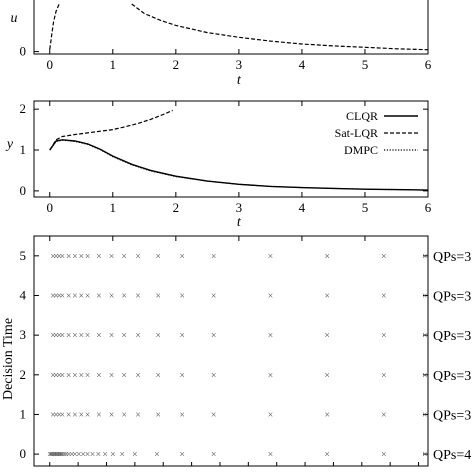 The height and width of the screenshot is (474, 474). I want to click on y-x-tick-label: 4, so click(302, 207).